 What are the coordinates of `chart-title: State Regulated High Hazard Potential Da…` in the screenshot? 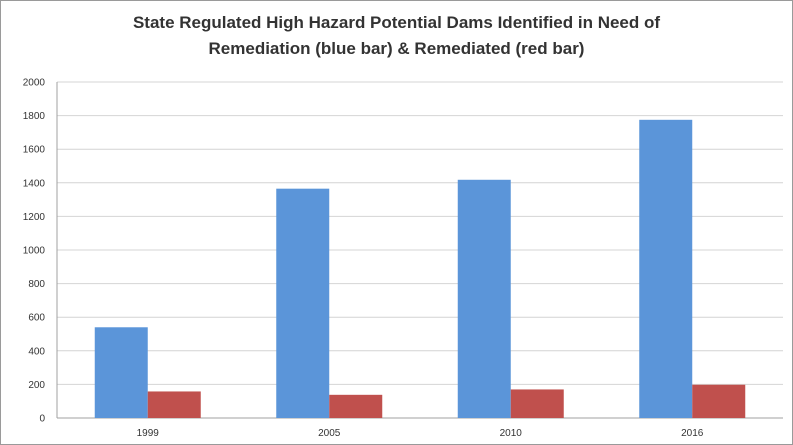 It's located at (396, 36).